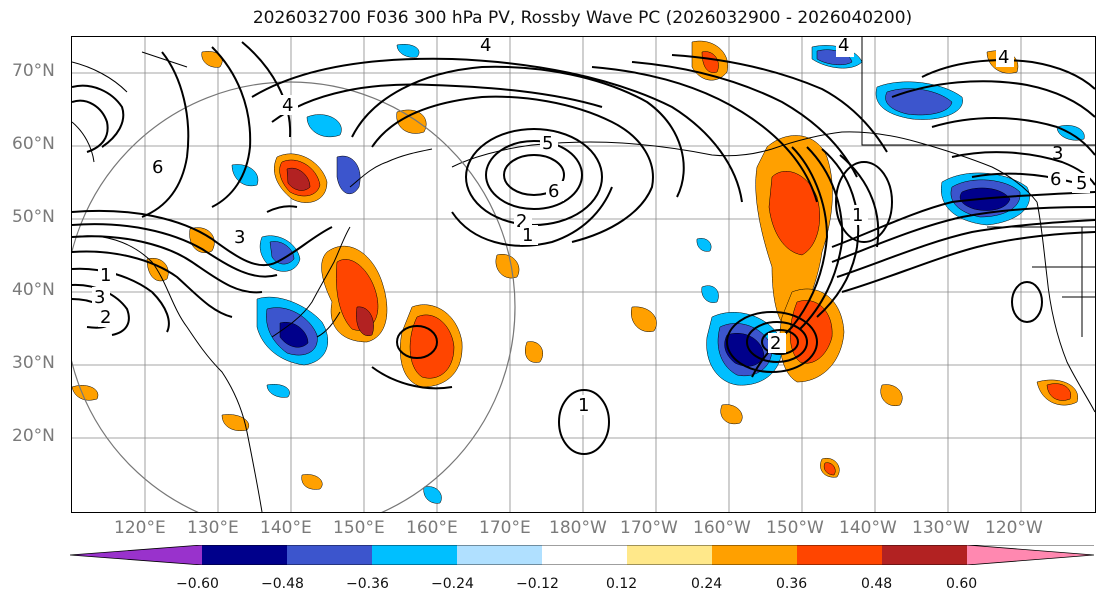 The width and height of the screenshot is (1105, 604). Describe the element at coordinates (843, 46) in the screenshot. I see `contour-label-4-north: 4` at that location.